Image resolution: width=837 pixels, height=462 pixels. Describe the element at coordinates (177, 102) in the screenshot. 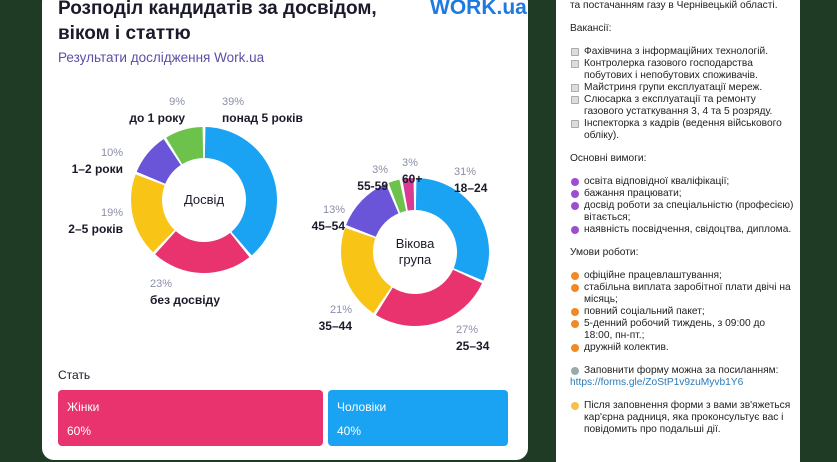

I see `percent-label: 9%` at that location.